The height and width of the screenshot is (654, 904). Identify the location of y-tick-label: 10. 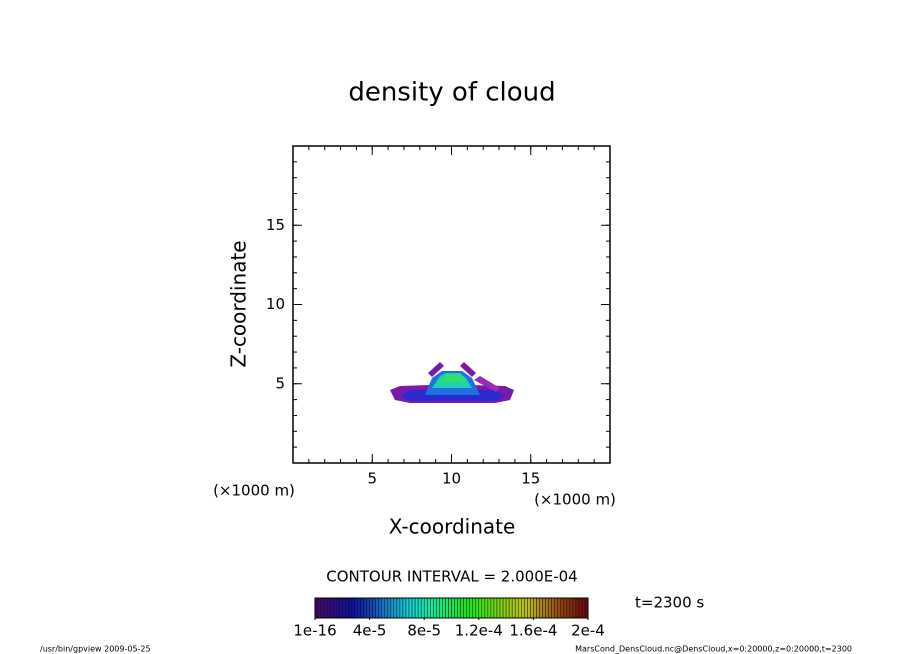
(275, 304).